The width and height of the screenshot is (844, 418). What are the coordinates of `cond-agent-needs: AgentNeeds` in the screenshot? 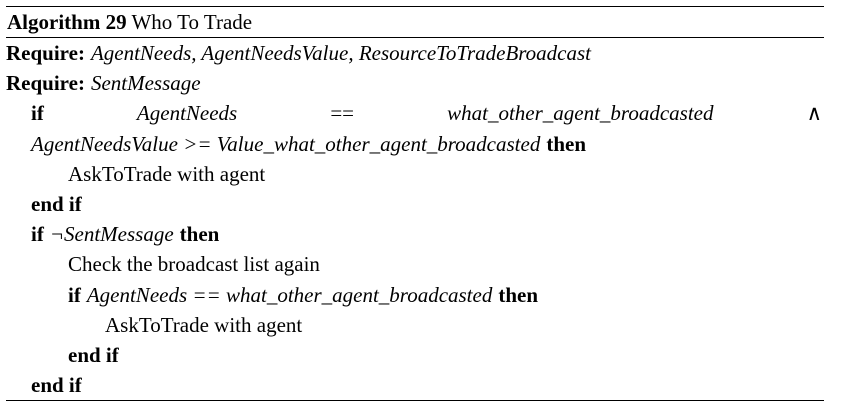 It's located at (187, 113).